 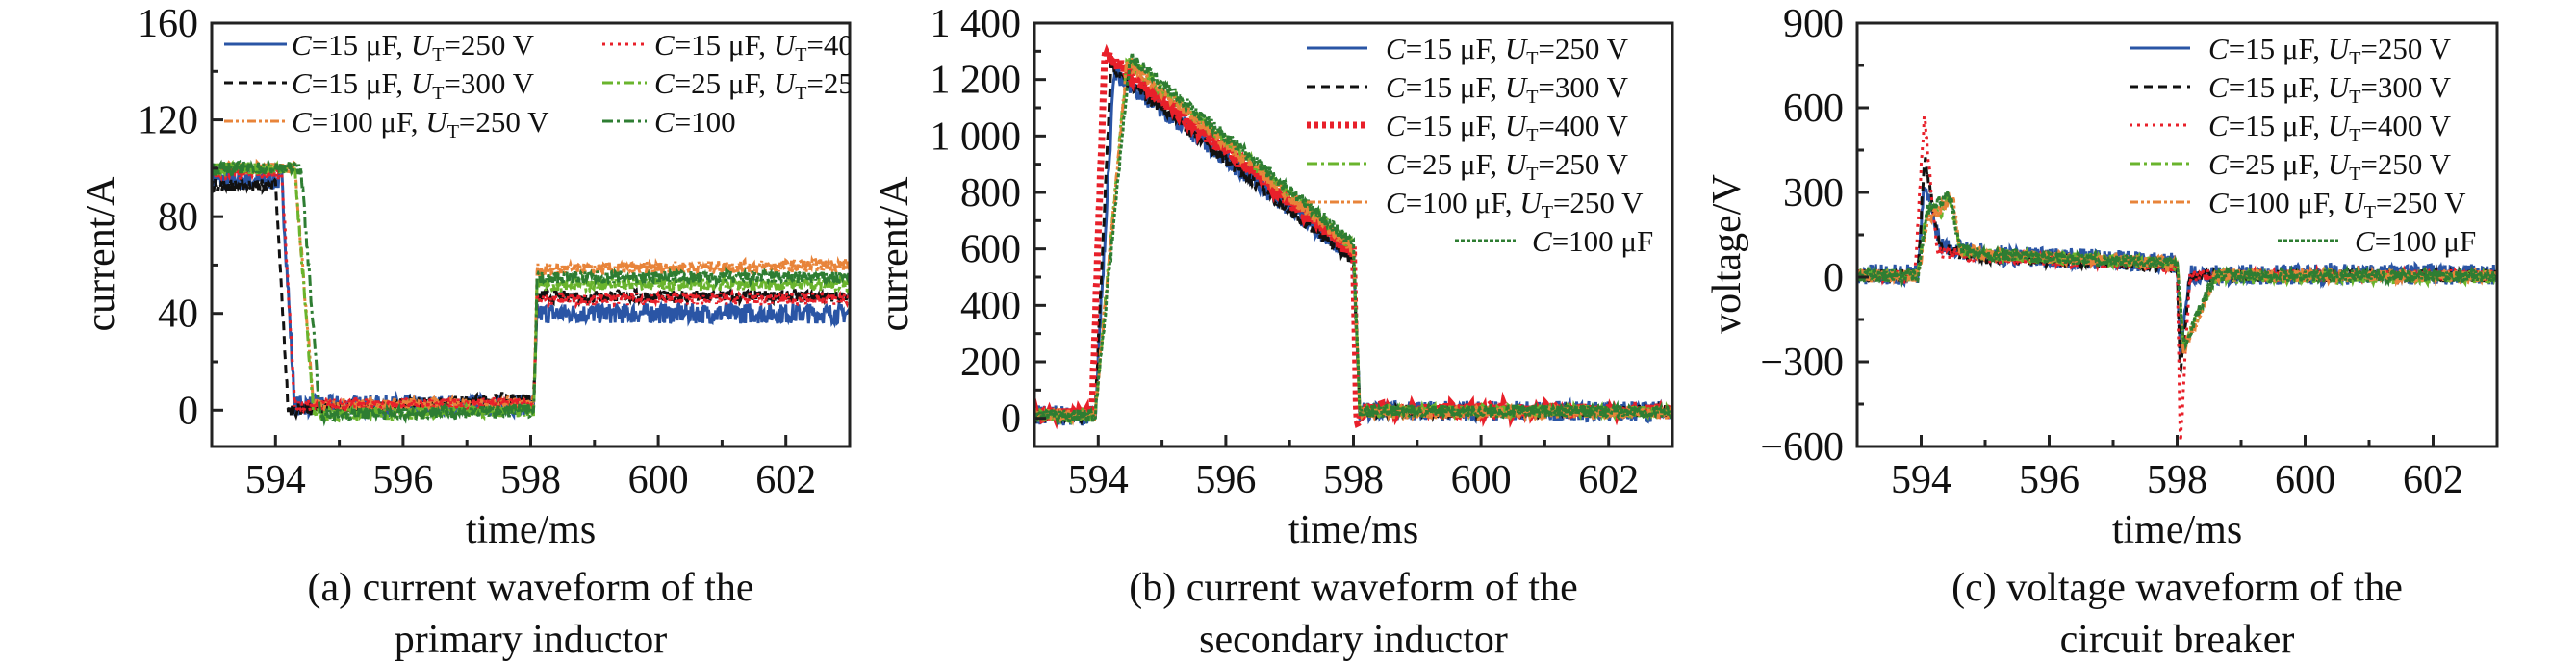 I want to click on y-tick-label: 300, so click(x=1813, y=193).